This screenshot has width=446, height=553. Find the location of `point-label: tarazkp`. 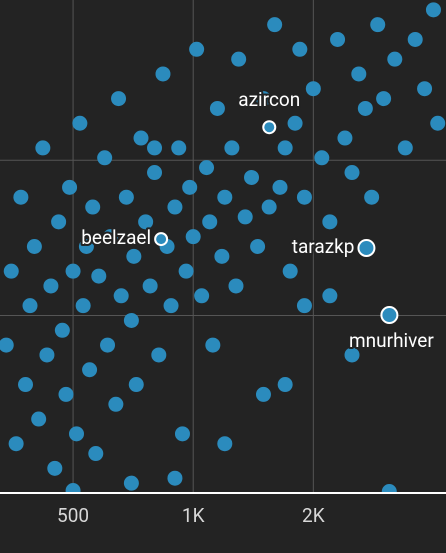

point-label: tarazkp is located at coordinates (323, 246).